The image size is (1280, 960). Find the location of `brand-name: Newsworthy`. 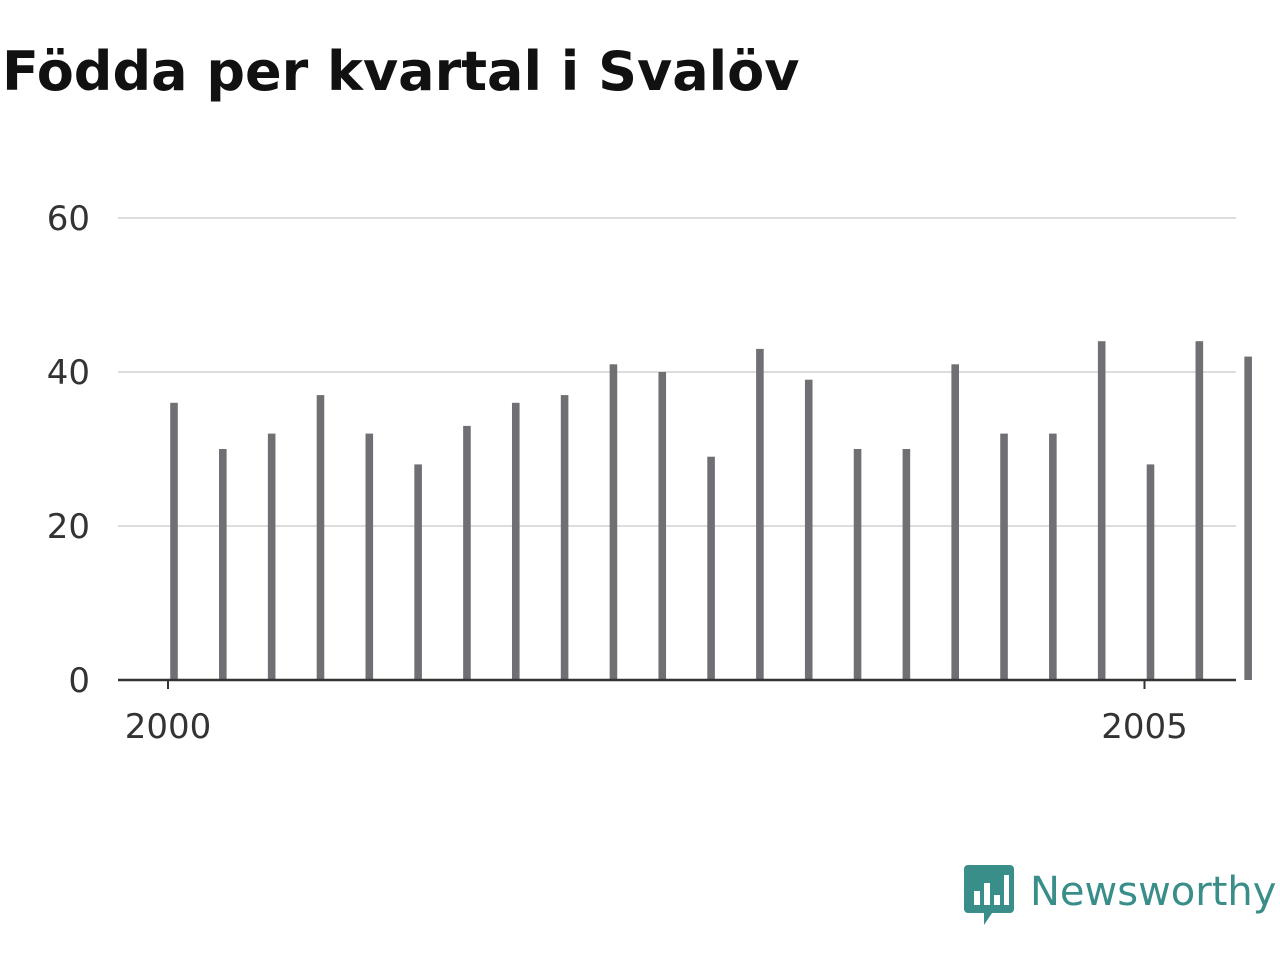

brand-name: Newsworthy is located at coordinates (1153, 892).